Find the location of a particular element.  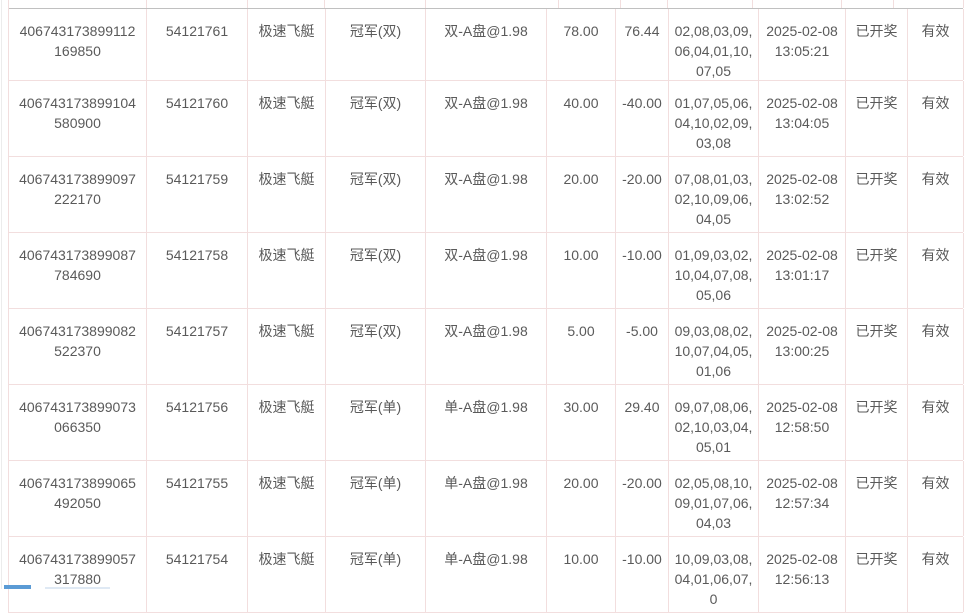

cell-bet-id: 54121761 is located at coordinates (197, 44).